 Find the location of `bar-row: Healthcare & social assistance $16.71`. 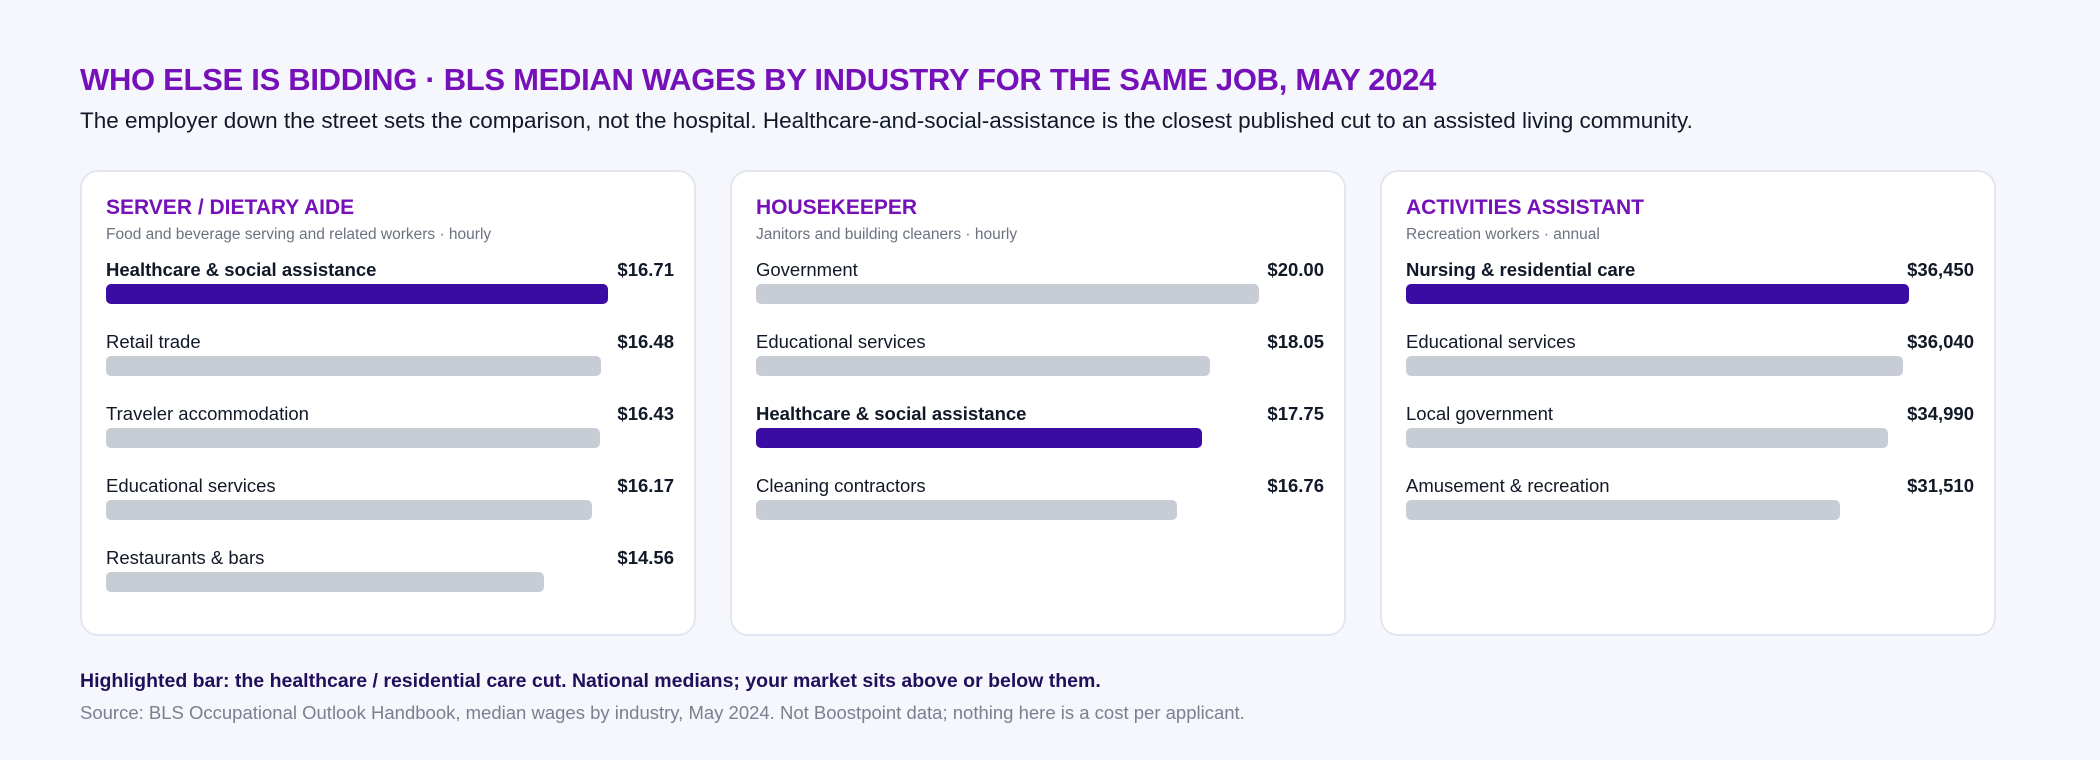

bar-row: Healthcare & social assistance $16.71 is located at coordinates (390, 288).